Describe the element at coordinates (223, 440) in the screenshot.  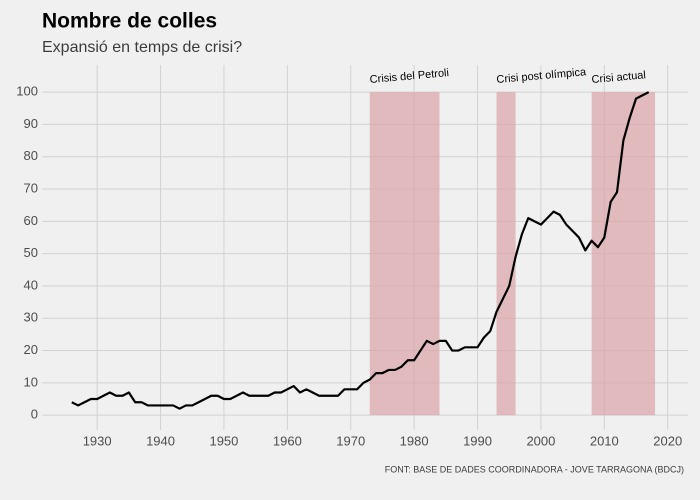
I see `x-tick-label: 1950` at that location.